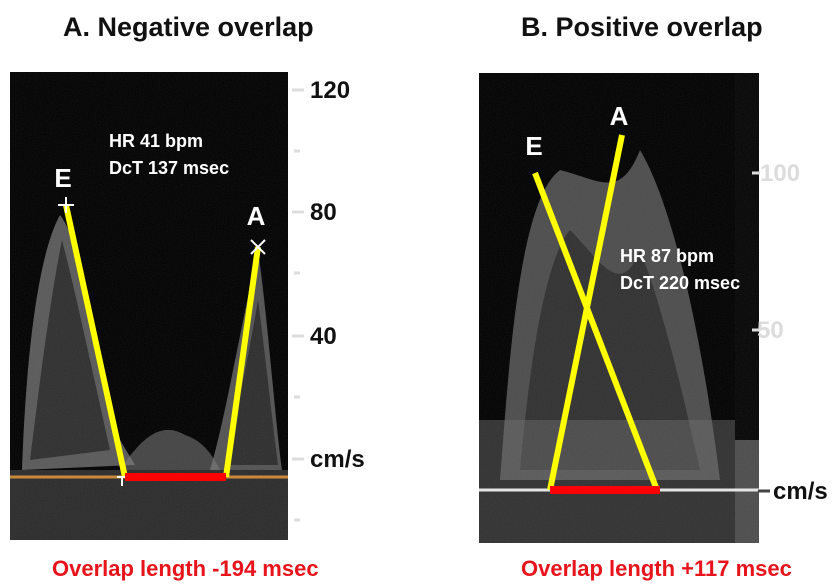 This screenshot has height=584, width=839. I want to click on panel-b-info-hr: HR 87 bpm, so click(667, 256).